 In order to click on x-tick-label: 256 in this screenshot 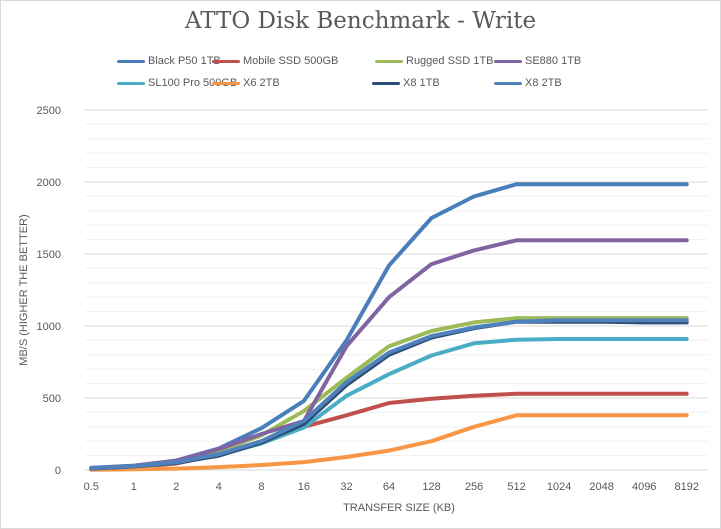, I will do `click(474, 487)`.